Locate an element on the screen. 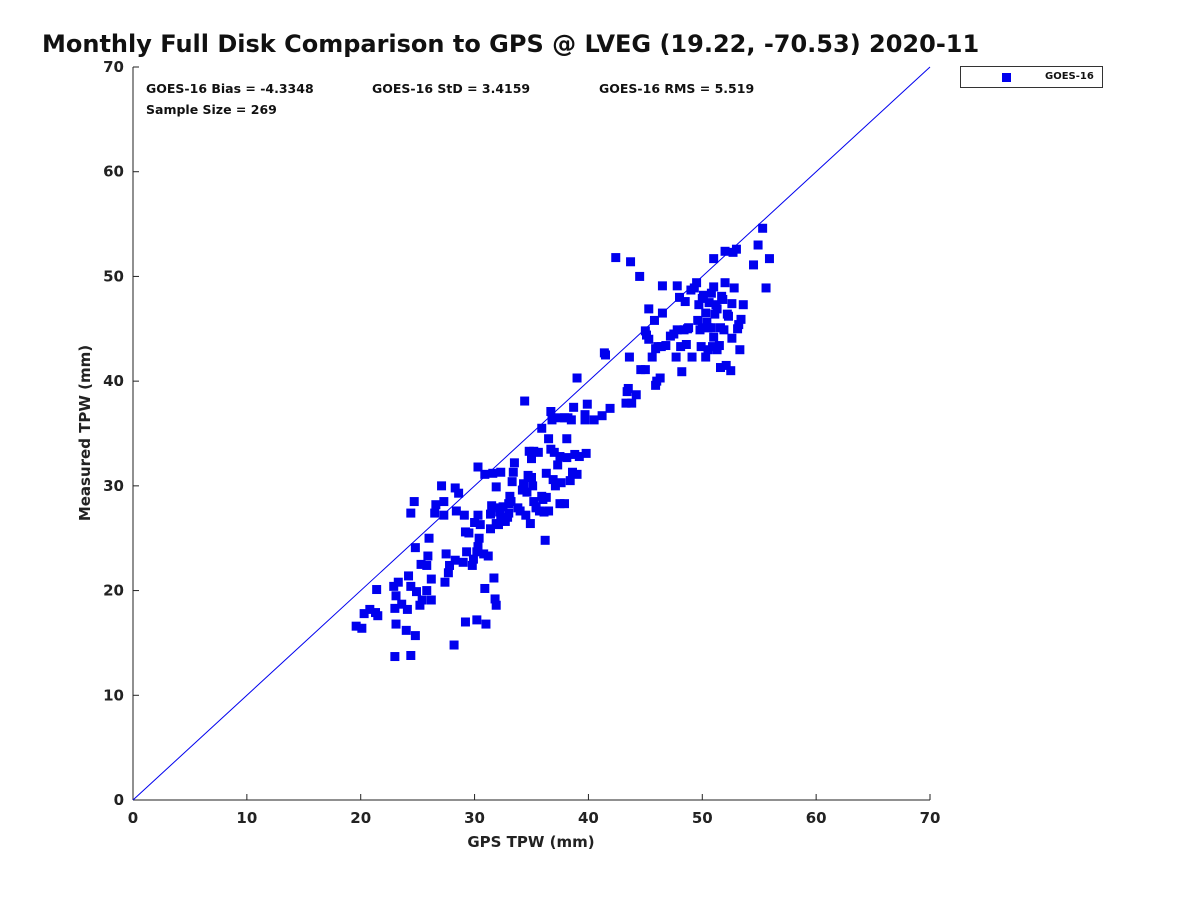 The width and height of the screenshot is (1200, 900). y-tick-label: 50 is located at coordinates (113, 276).